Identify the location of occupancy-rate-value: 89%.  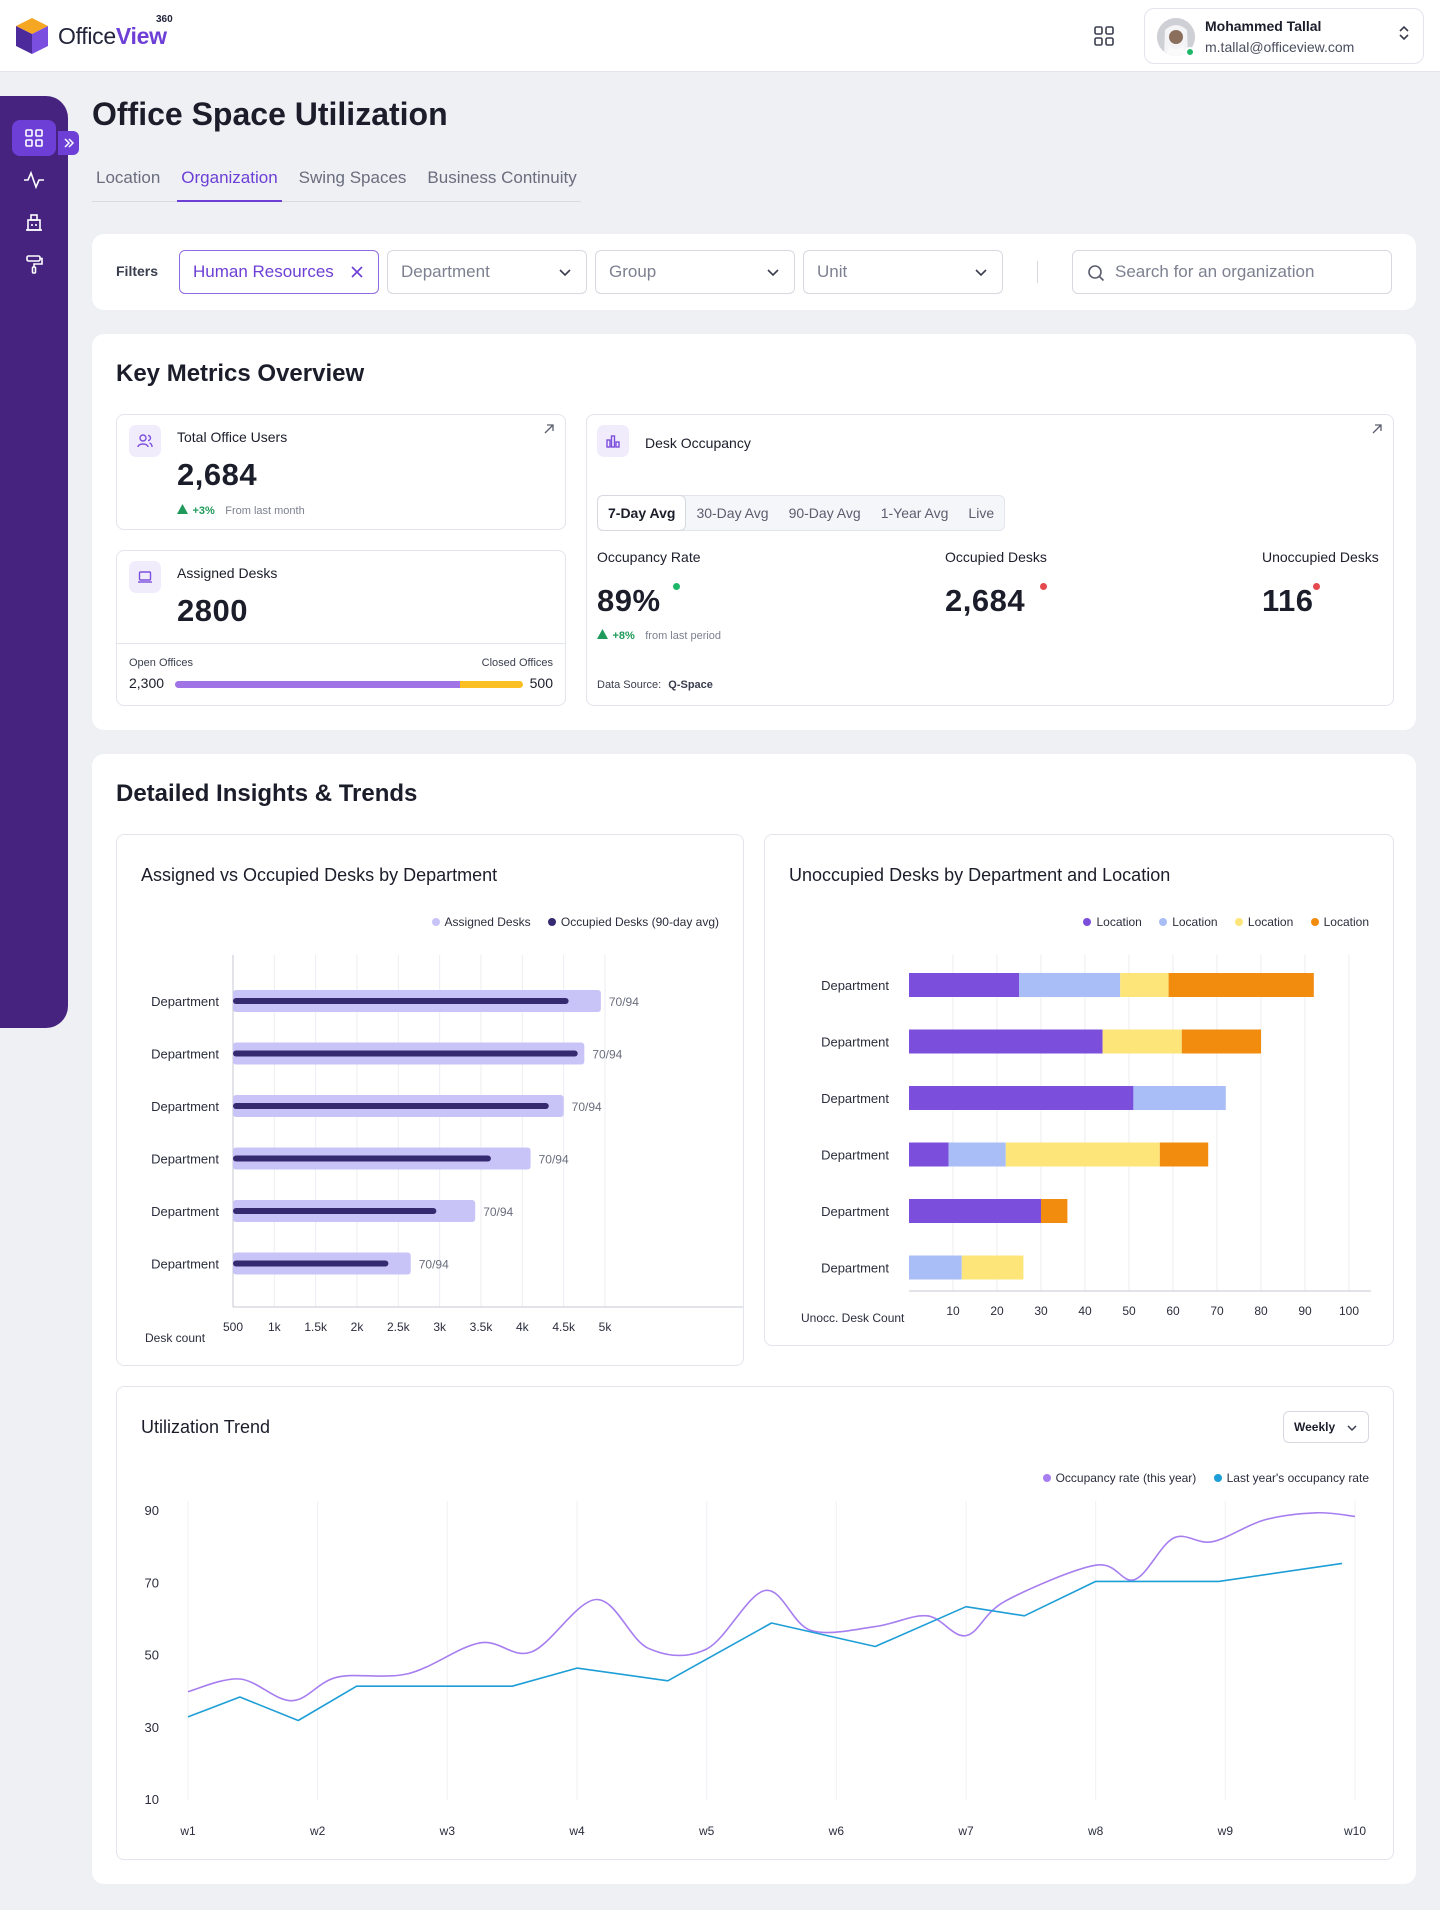
(629, 600).